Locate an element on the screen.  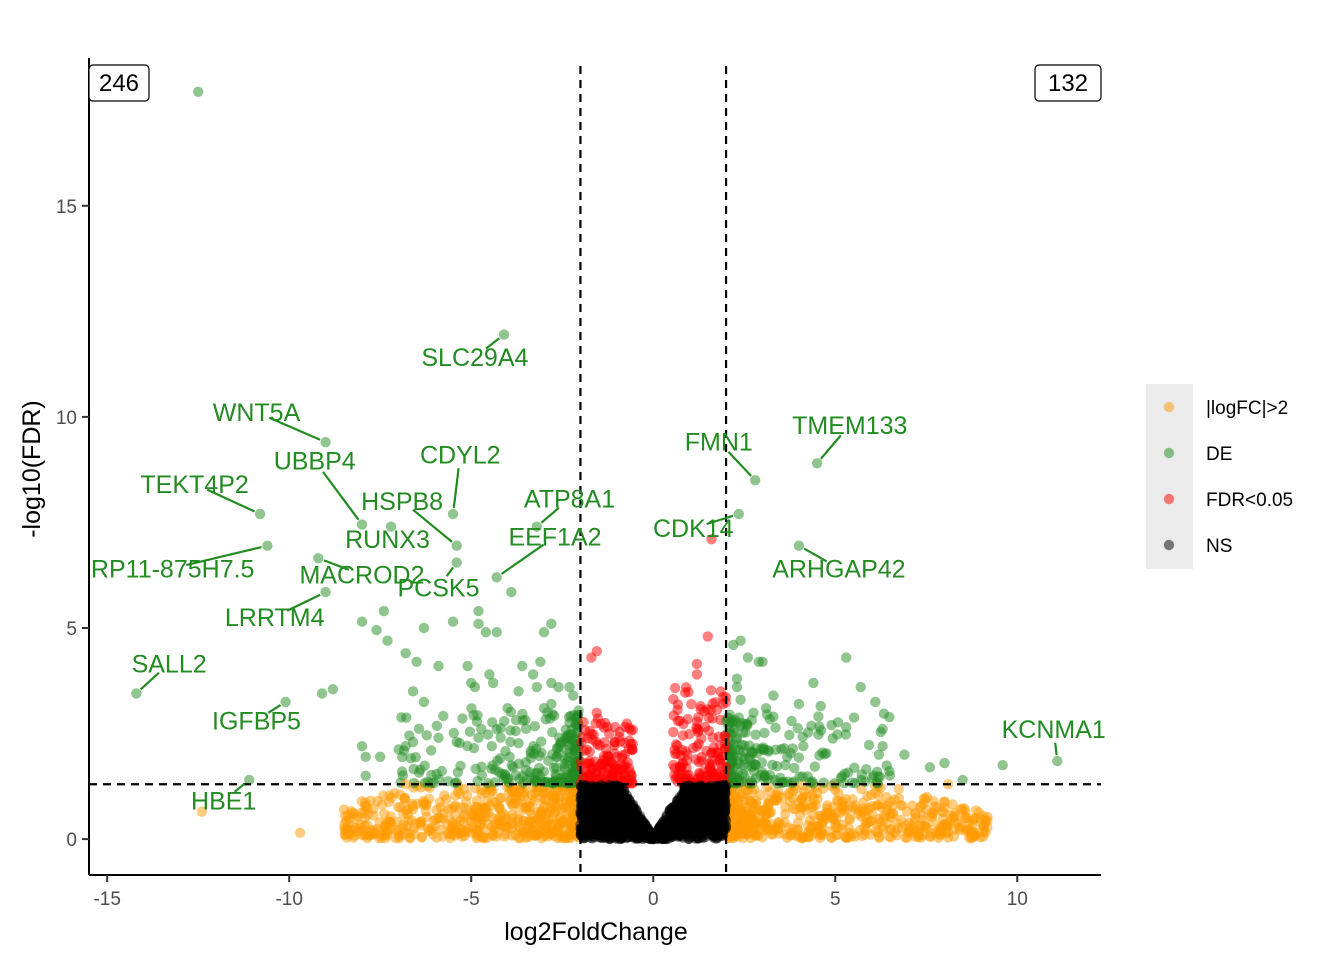
x-tick-label: -15 is located at coordinates (106, 899).